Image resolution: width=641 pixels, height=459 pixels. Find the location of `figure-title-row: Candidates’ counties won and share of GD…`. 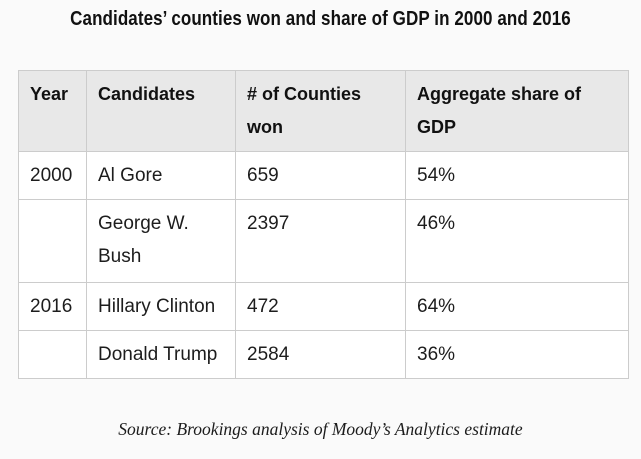

figure-title-row: Candidates’ counties won and share of GD… is located at coordinates (320, 20).